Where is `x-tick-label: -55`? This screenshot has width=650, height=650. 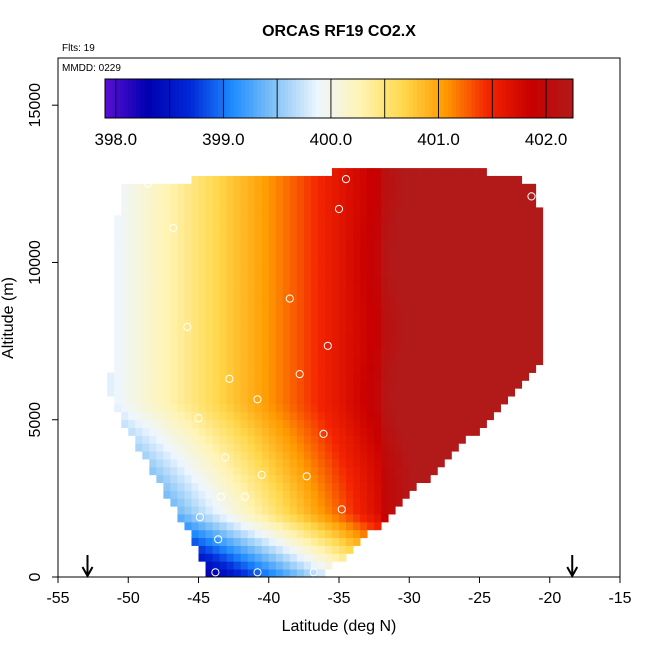
x-tick-label: -55 is located at coordinates (57, 598).